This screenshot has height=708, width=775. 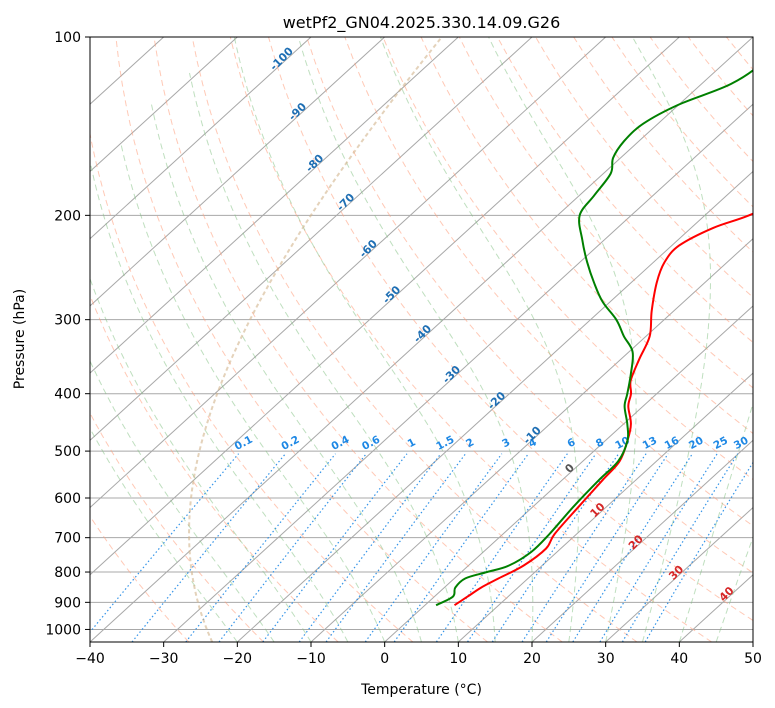 What do you see at coordinates (636, 542) in the screenshot?
I see `wet-bulb-label: 20` at bounding box center [636, 542].